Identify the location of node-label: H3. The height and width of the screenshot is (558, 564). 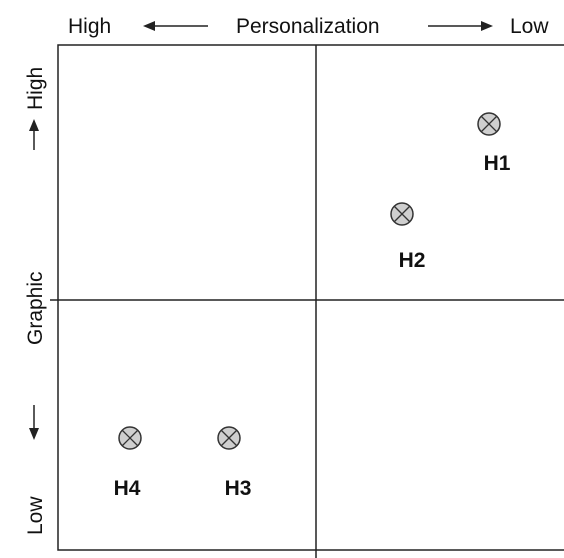
(238, 488).